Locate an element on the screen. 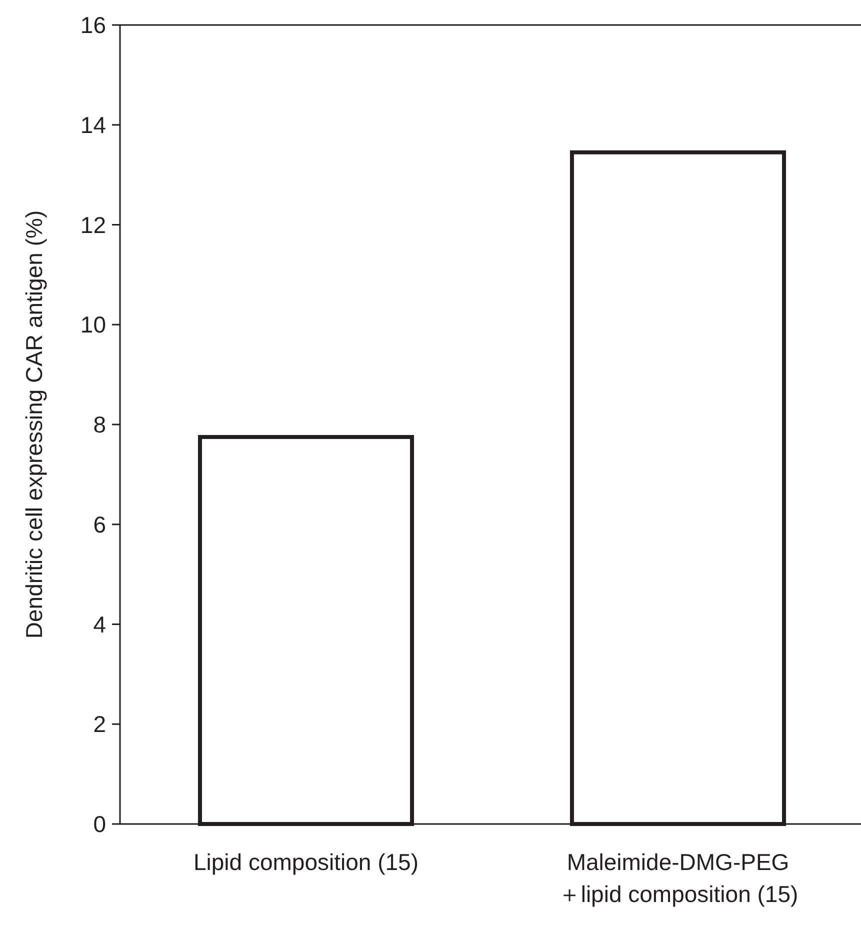 The width and height of the screenshot is (861, 927). y-tick-label: 6 is located at coordinates (99, 524).